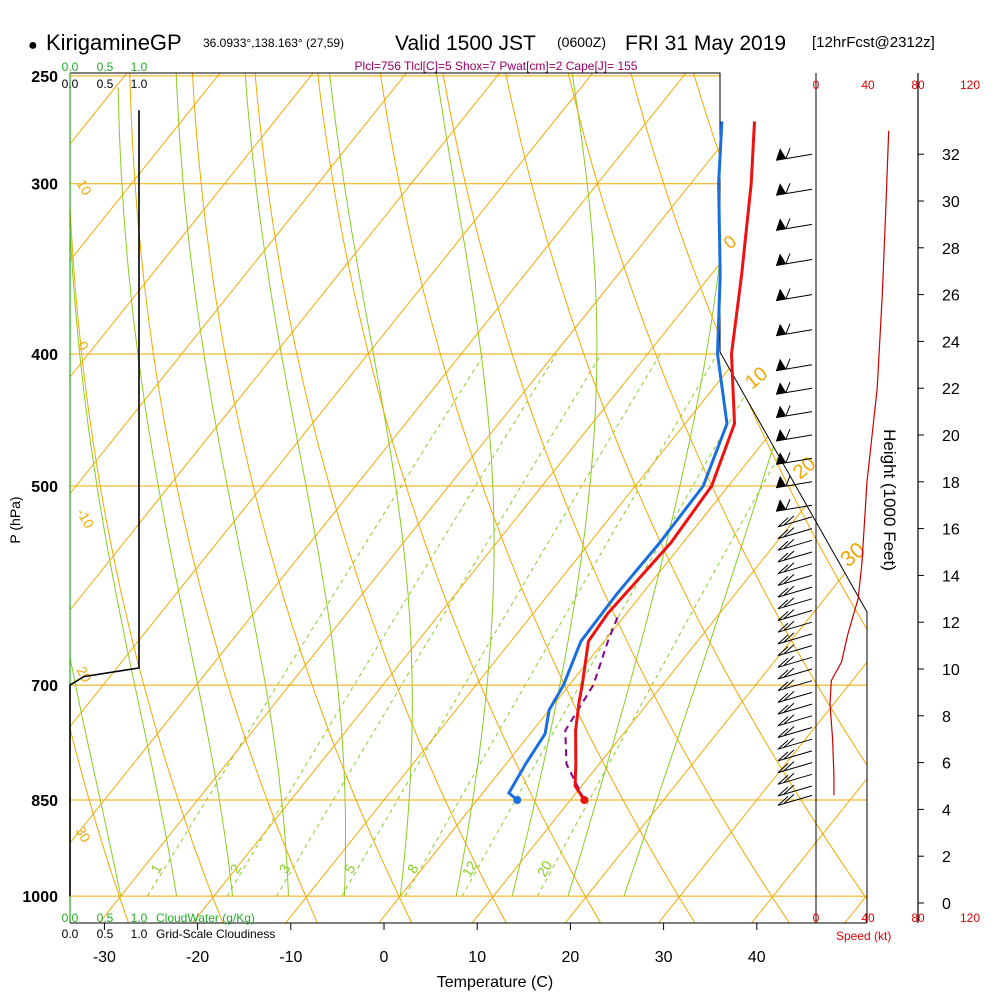 Image resolution: width=1000 pixels, height=1000 pixels. What do you see at coordinates (139, 918) in the screenshot?
I see `cloudwater-tick-bottom: 1.0` at bounding box center [139, 918].